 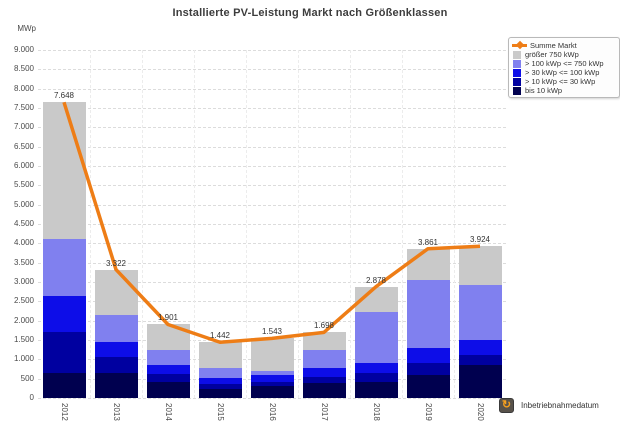 I want to click on bar-total-label: 3.924, so click(x=480, y=240).